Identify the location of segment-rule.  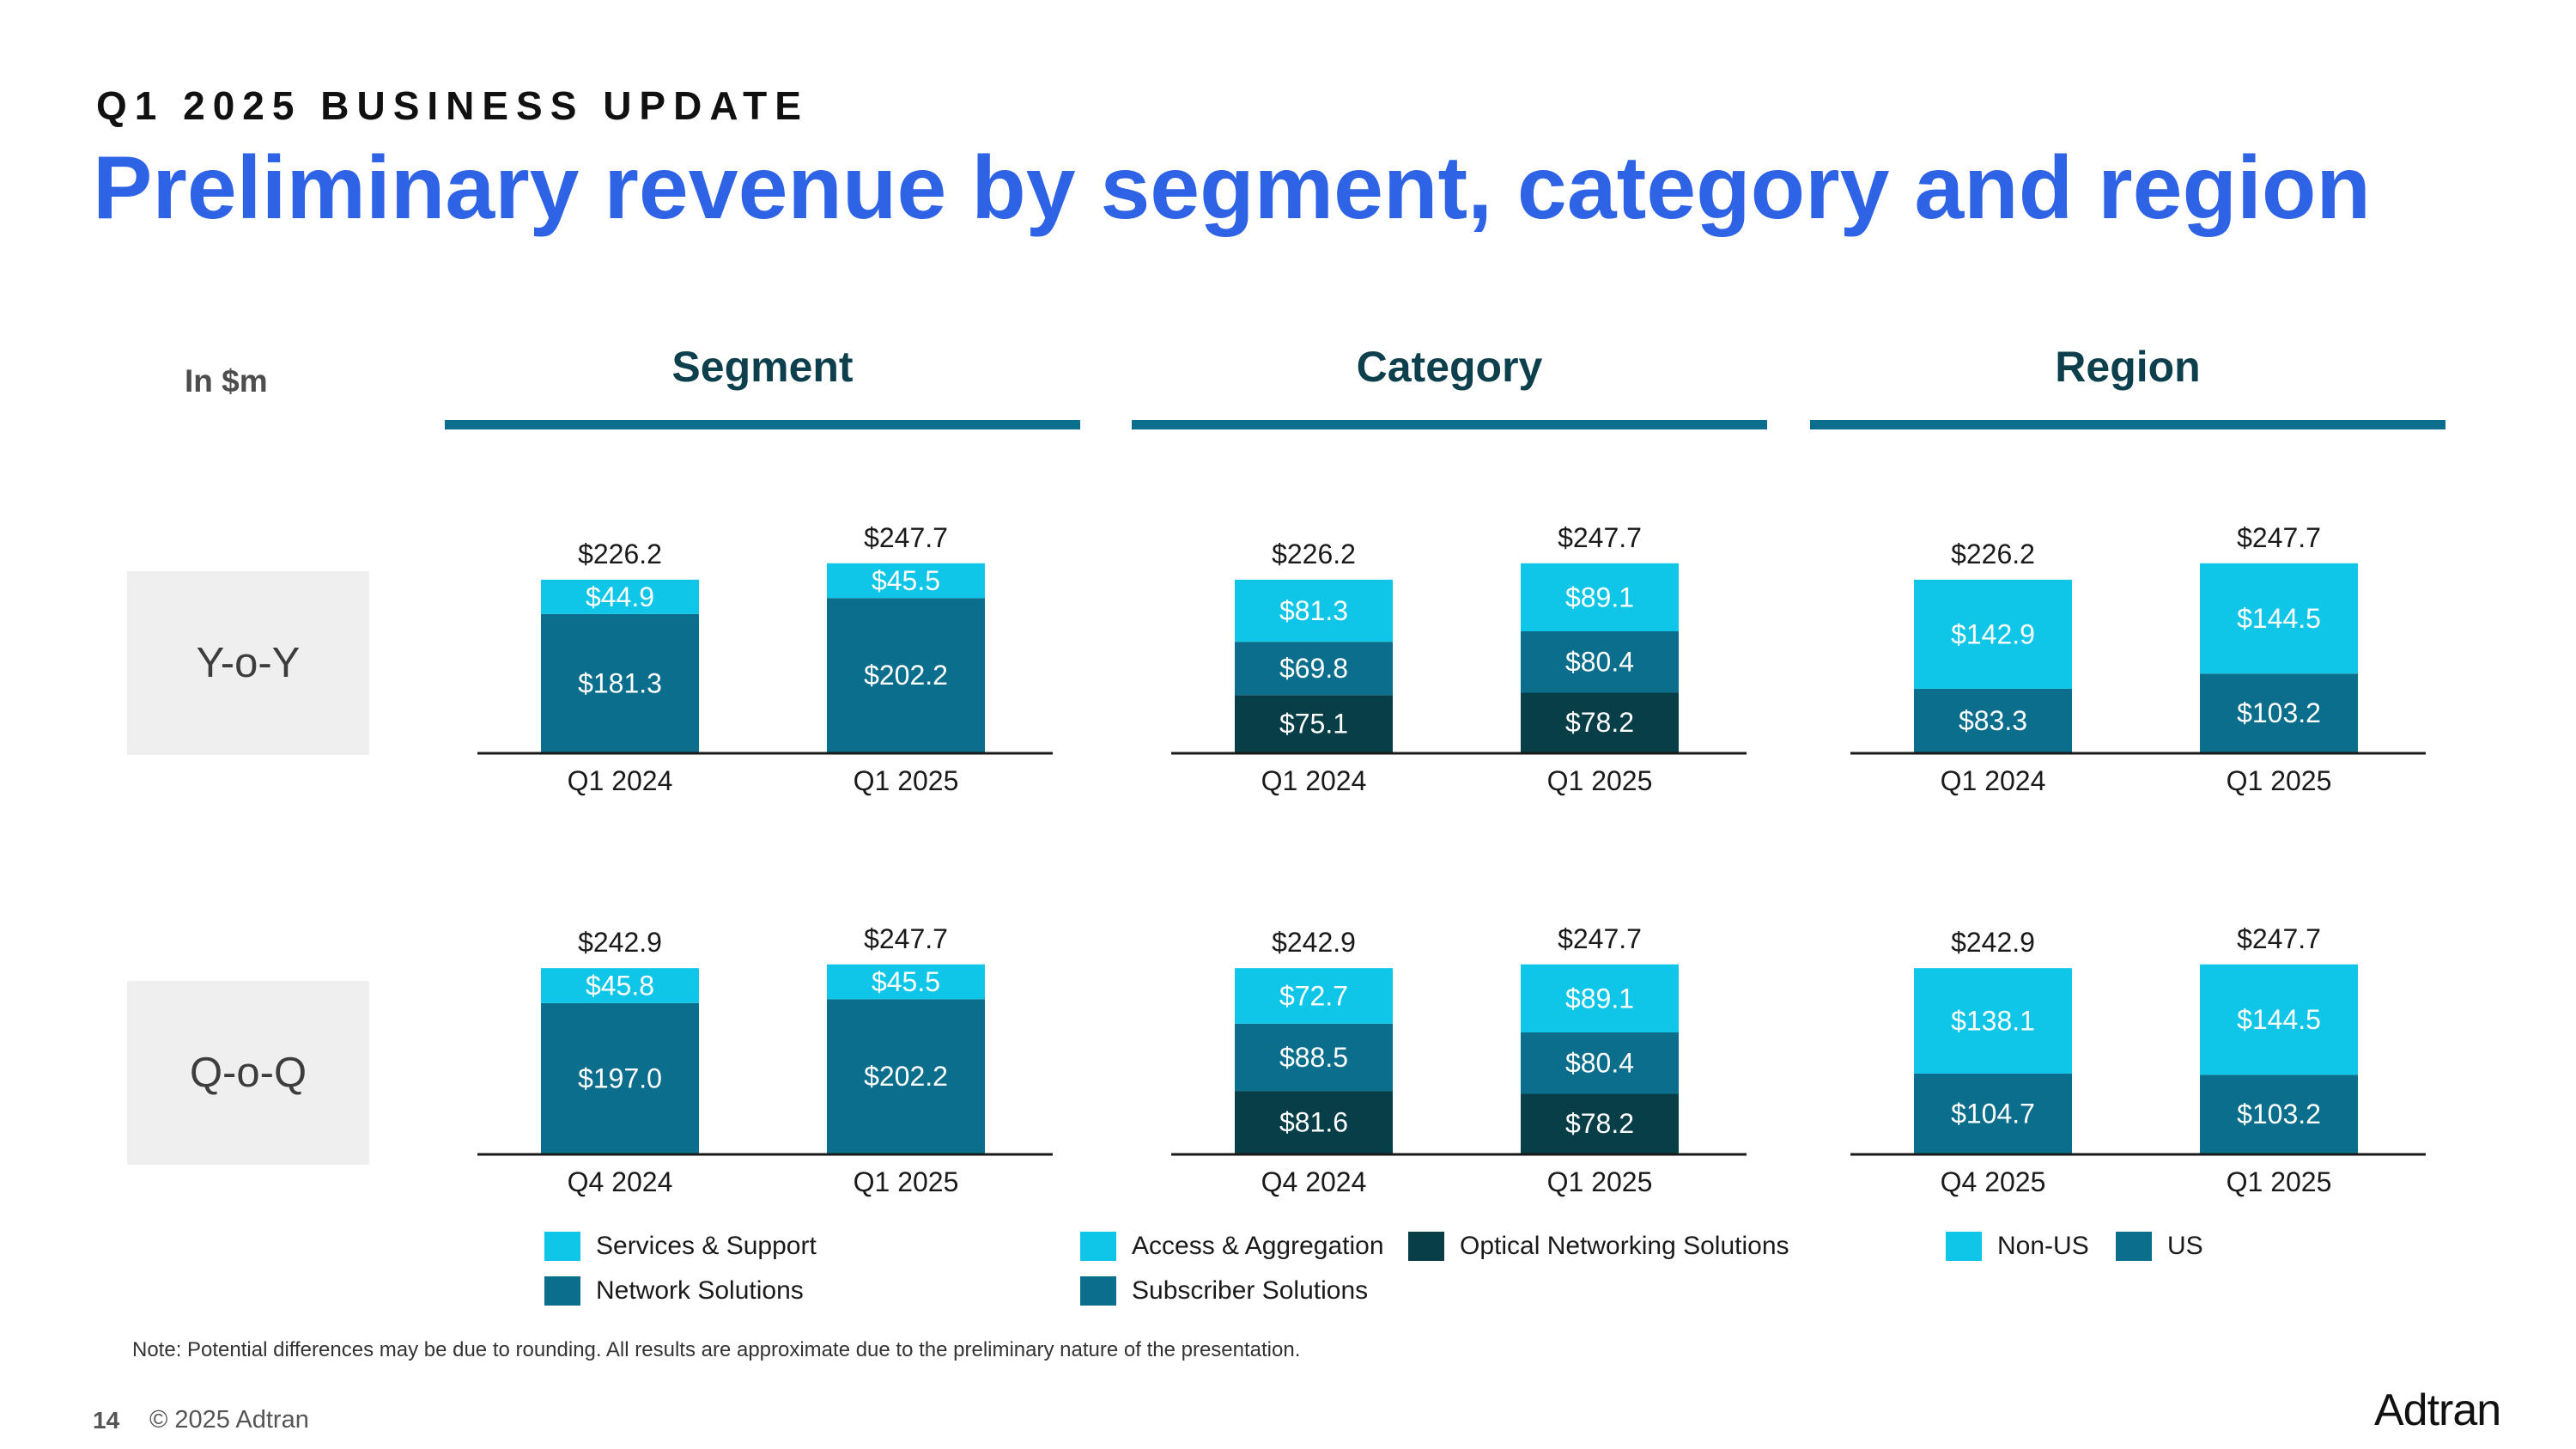
(762, 424).